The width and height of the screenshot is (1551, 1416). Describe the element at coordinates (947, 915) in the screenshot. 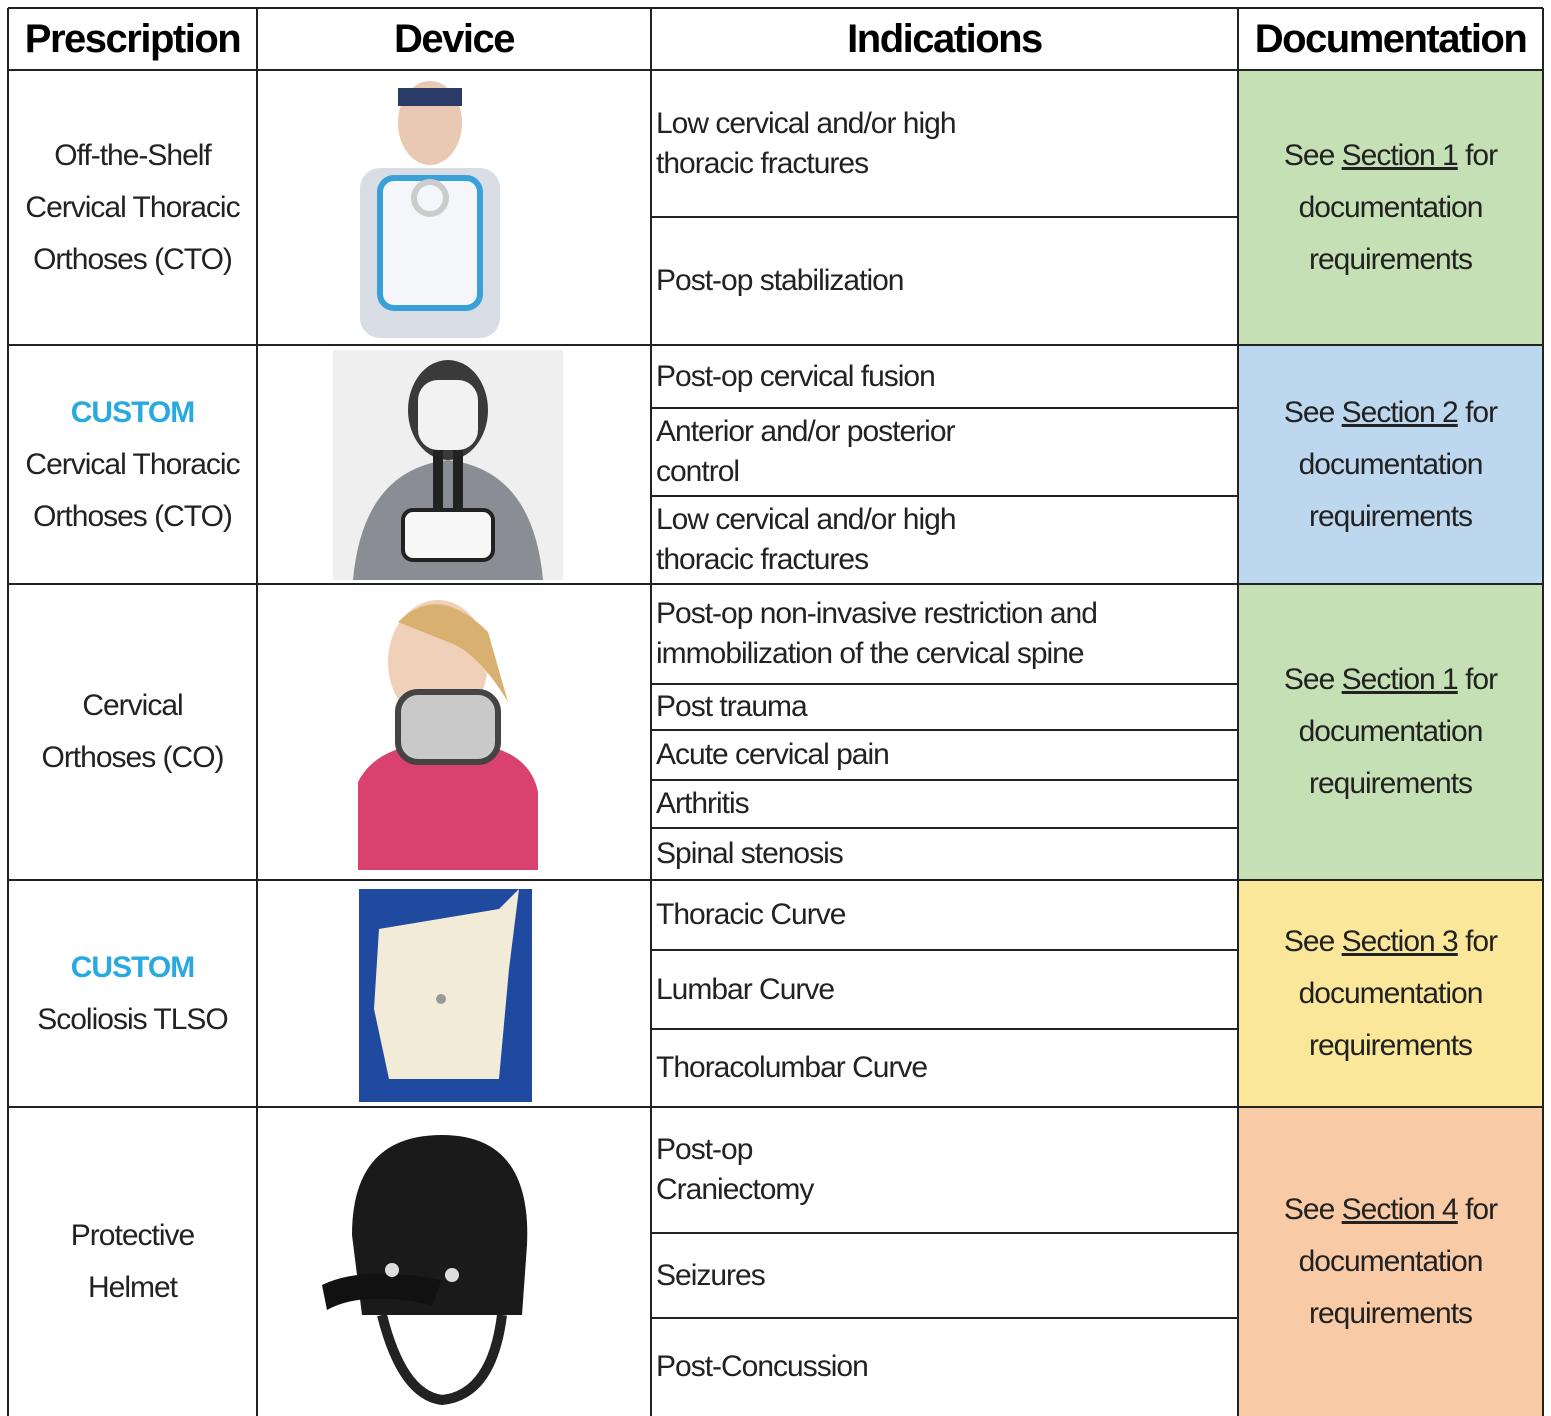

I see `indication-cell: Thoracic Curve` at that location.